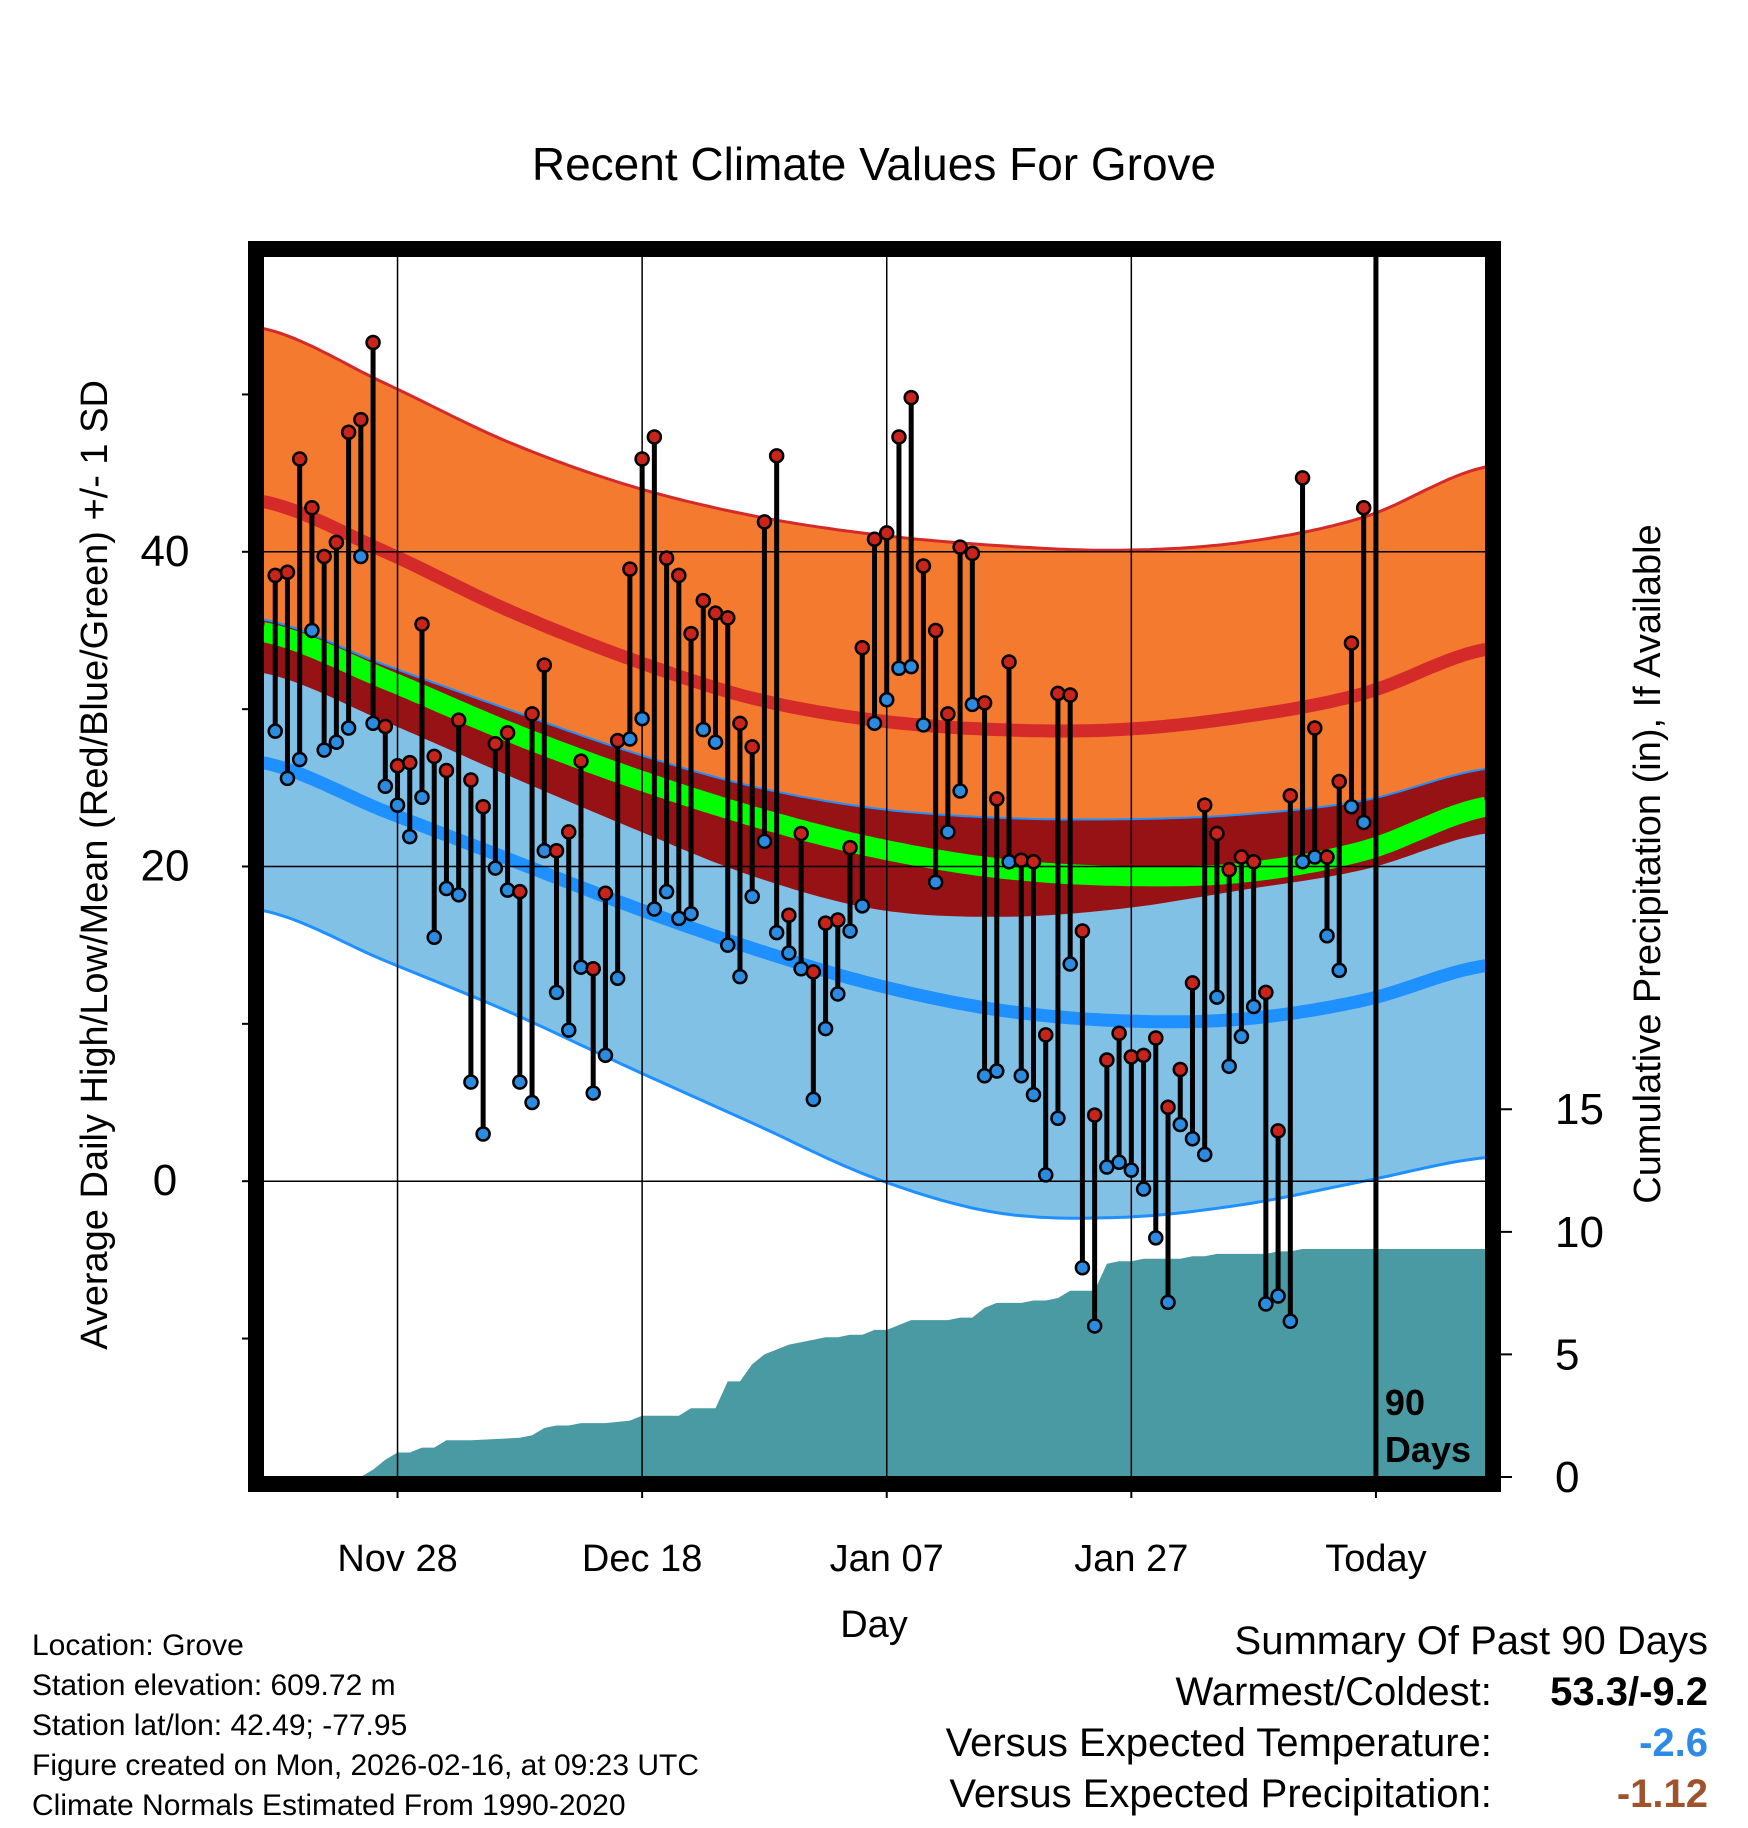 The image size is (1748, 1828). Describe the element at coordinates (1567, 1477) in the screenshot. I see `y2-tick-label: 0` at that location.